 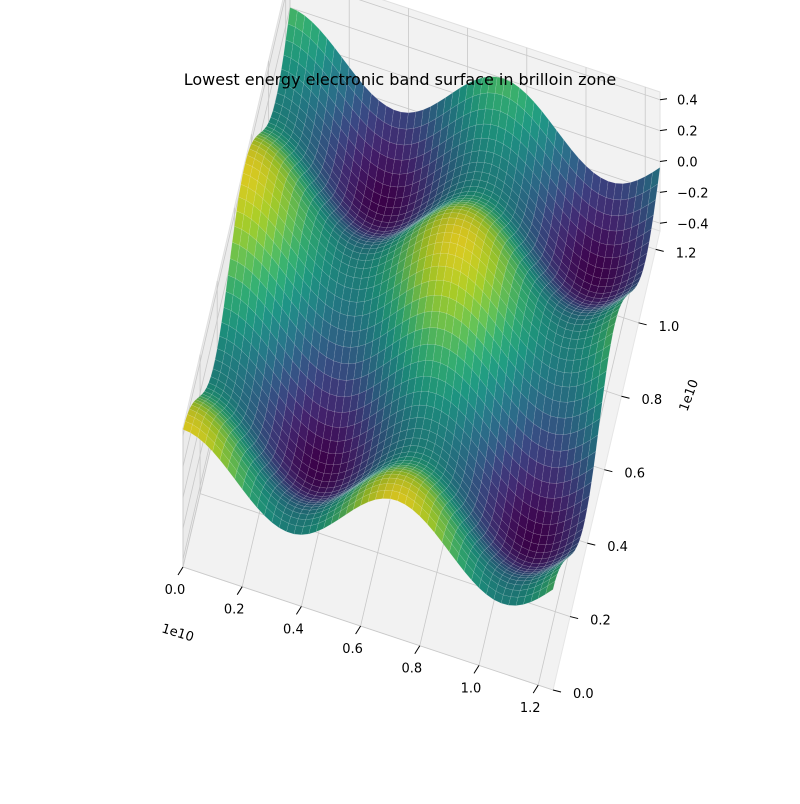 I want to click on z-tick-label: 0.4, so click(x=687, y=101).